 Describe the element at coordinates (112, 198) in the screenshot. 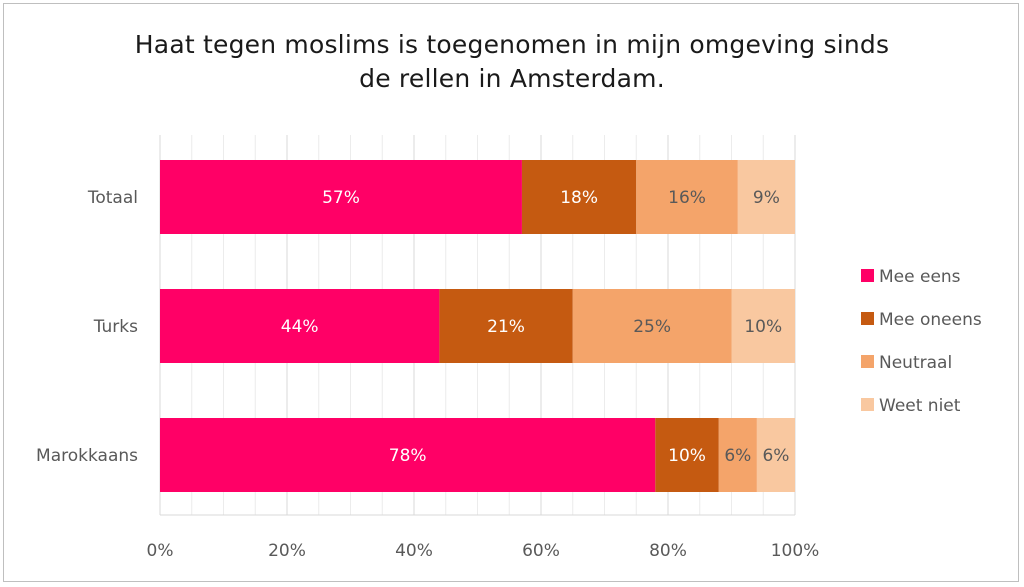

I see `category-label: Totaal` at that location.